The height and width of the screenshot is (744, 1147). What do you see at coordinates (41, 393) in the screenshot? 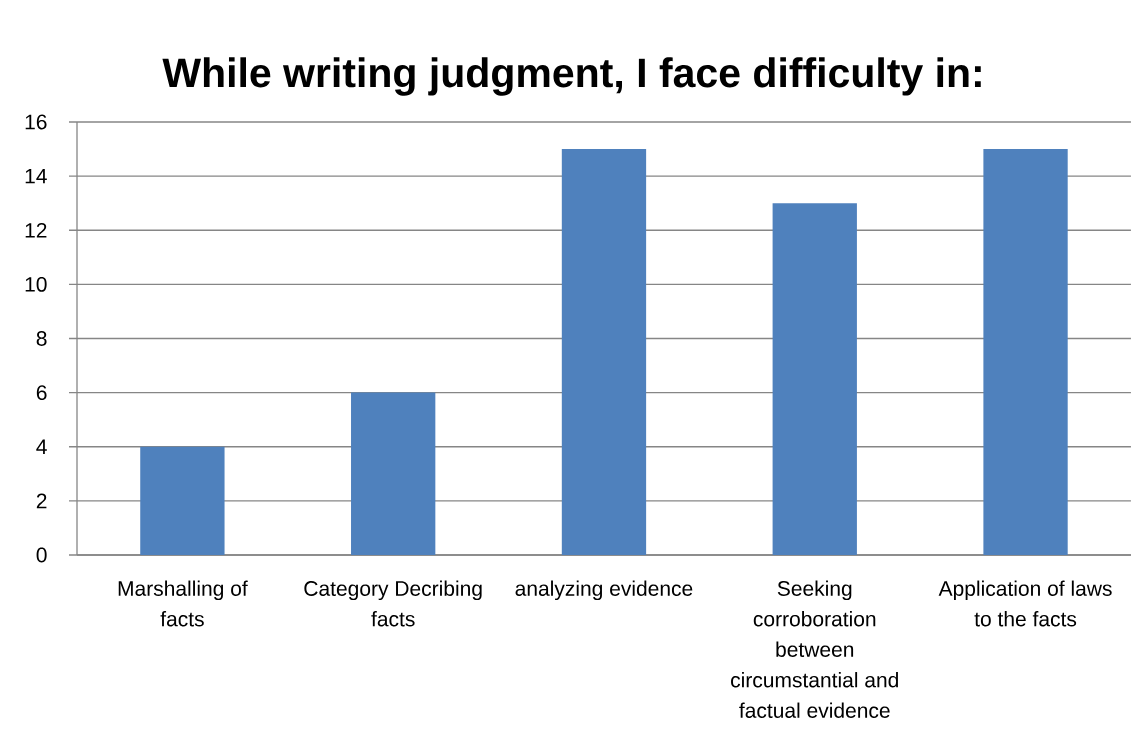
I see `y-tick-label: 6` at bounding box center [41, 393].